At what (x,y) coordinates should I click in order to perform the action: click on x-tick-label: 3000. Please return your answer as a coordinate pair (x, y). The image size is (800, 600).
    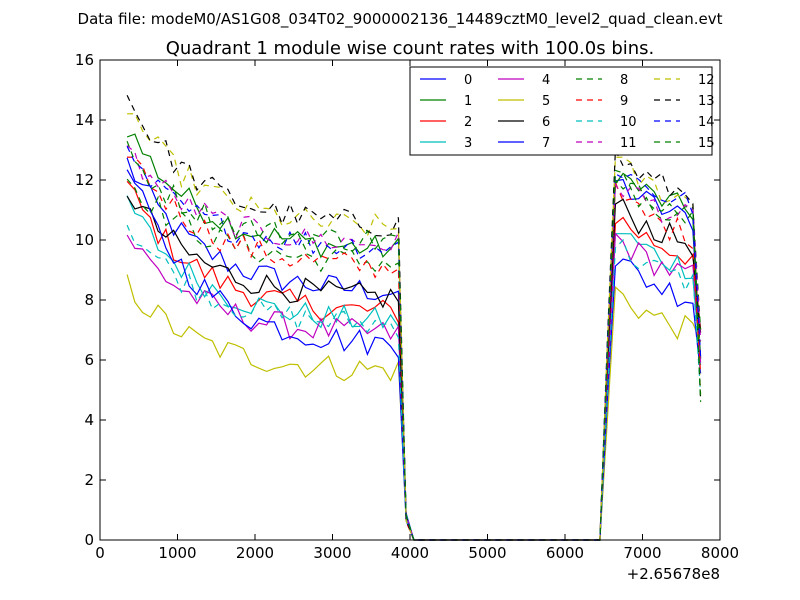
    Looking at the image, I should click on (332, 553).